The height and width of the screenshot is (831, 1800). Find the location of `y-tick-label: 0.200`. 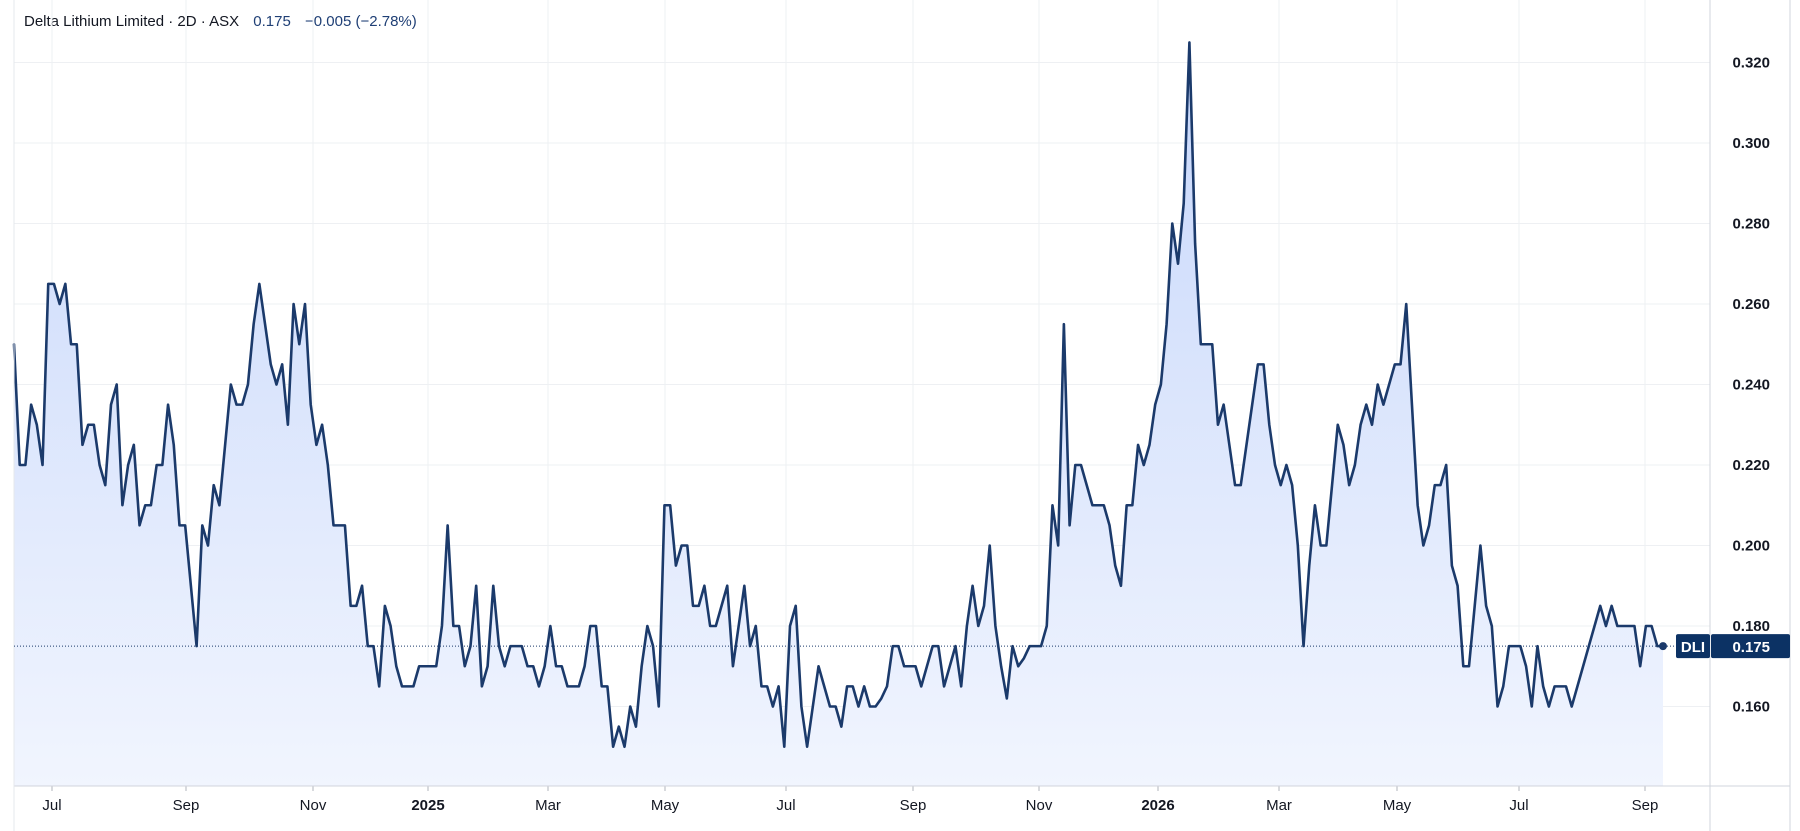

y-tick-label: 0.200 is located at coordinates (1751, 546).